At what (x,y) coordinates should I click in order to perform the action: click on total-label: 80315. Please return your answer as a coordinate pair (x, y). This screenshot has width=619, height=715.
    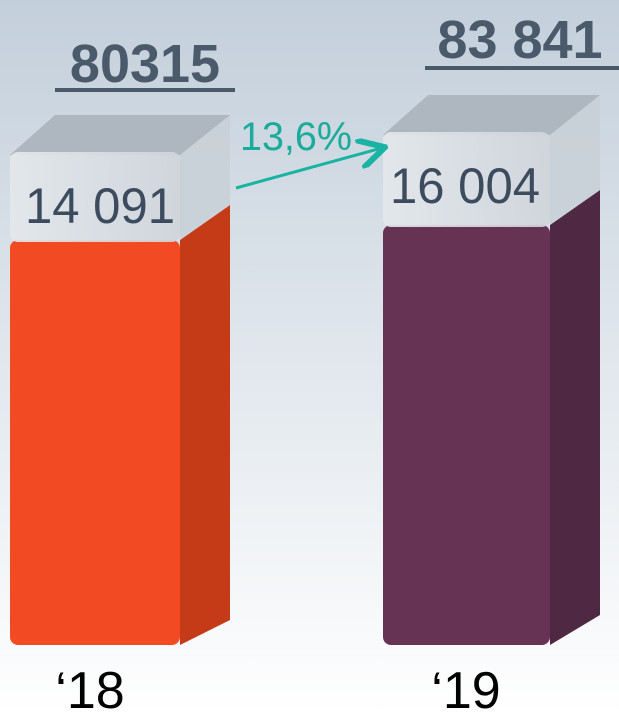
    Looking at the image, I should click on (145, 64).